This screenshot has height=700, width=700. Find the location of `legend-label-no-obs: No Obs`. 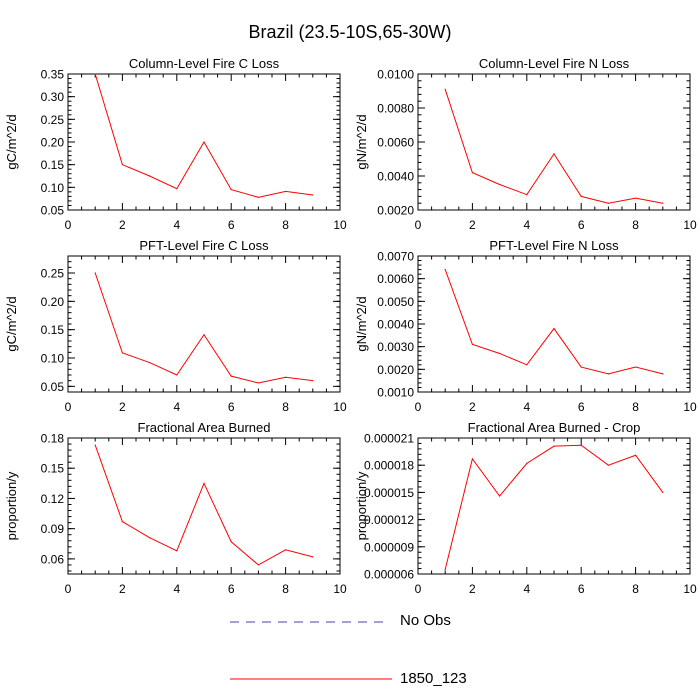

legend-label-no-obs: No Obs is located at coordinates (425, 620).